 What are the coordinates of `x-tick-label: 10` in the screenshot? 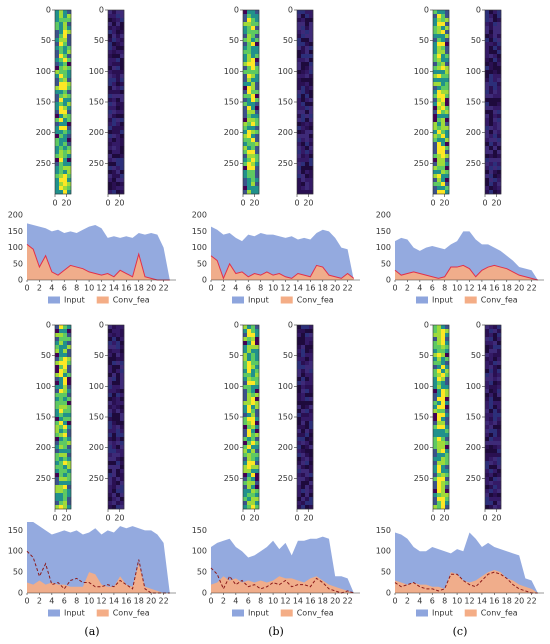 It's located at (273, 601).